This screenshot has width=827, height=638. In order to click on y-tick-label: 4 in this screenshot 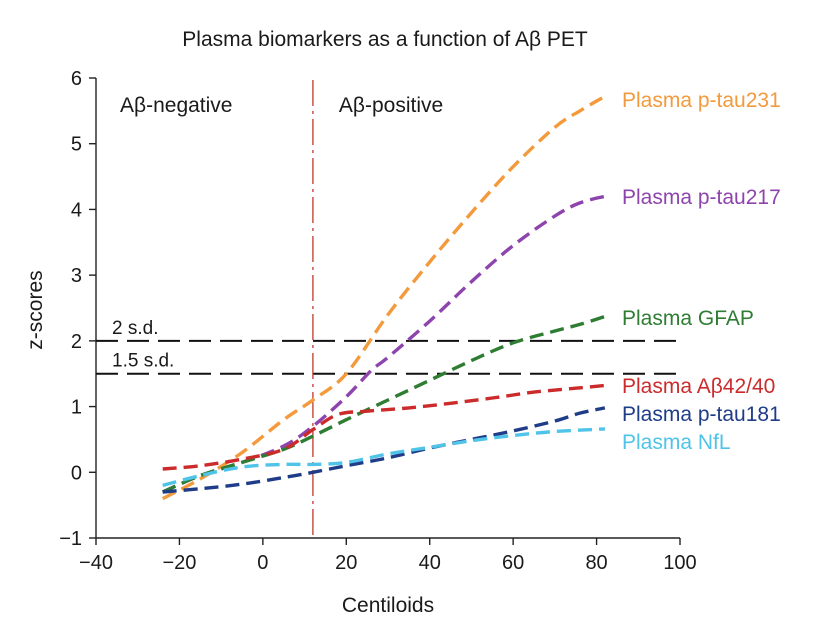, I will do `click(76, 210)`.